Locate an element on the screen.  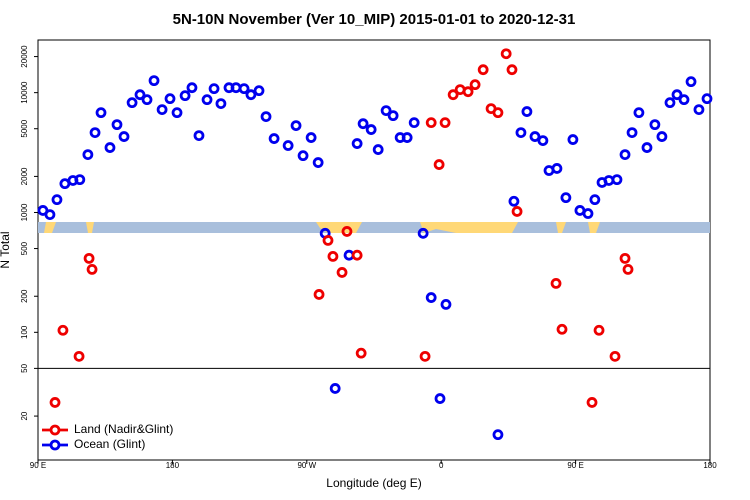
legend: Land (Nadir&Glint)Ocean (Glint) is located at coordinates (107, 436).